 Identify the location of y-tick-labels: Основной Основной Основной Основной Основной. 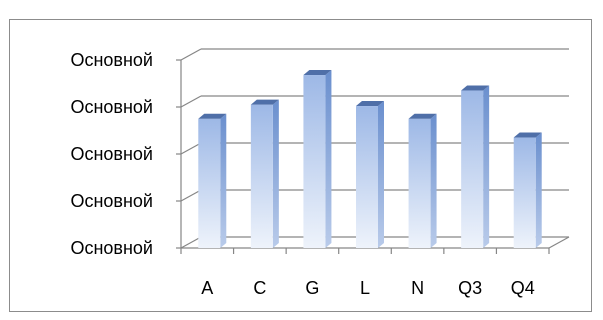
(111, 154).